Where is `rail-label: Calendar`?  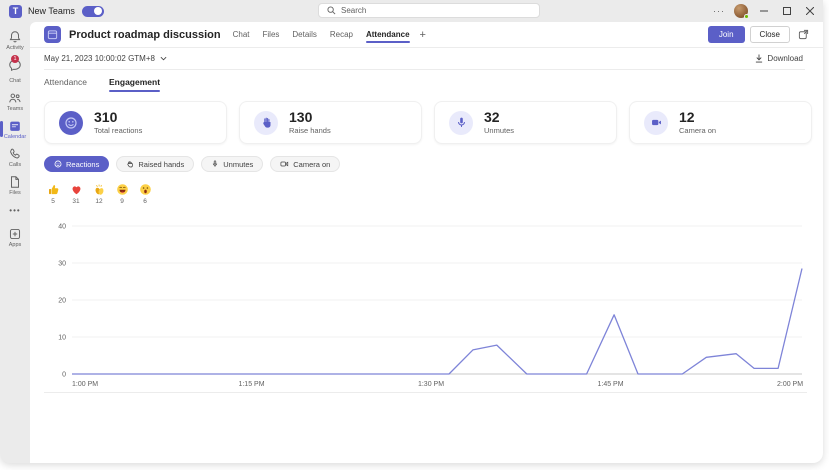 rail-label: Calendar is located at coordinates (15, 137).